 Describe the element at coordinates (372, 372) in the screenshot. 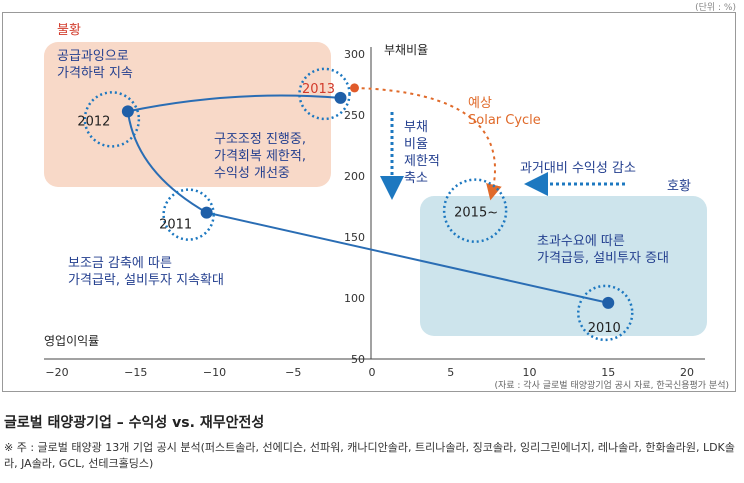

I see `x-tick-label: 0` at that location.